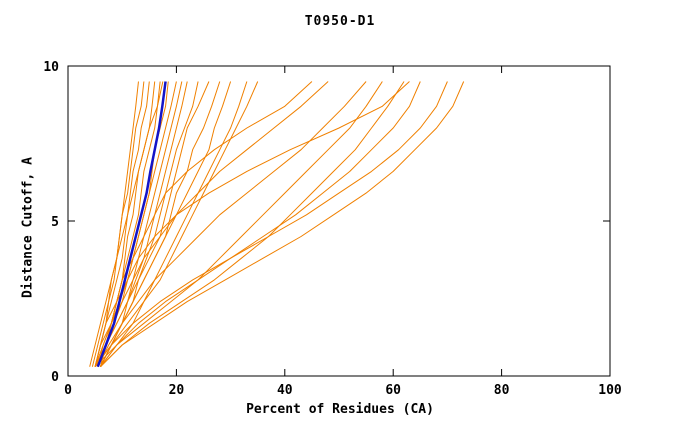 The height and width of the screenshot is (440, 680). What do you see at coordinates (51, 67) in the screenshot?
I see `y-tick-label: 10` at bounding box center [51, 67].